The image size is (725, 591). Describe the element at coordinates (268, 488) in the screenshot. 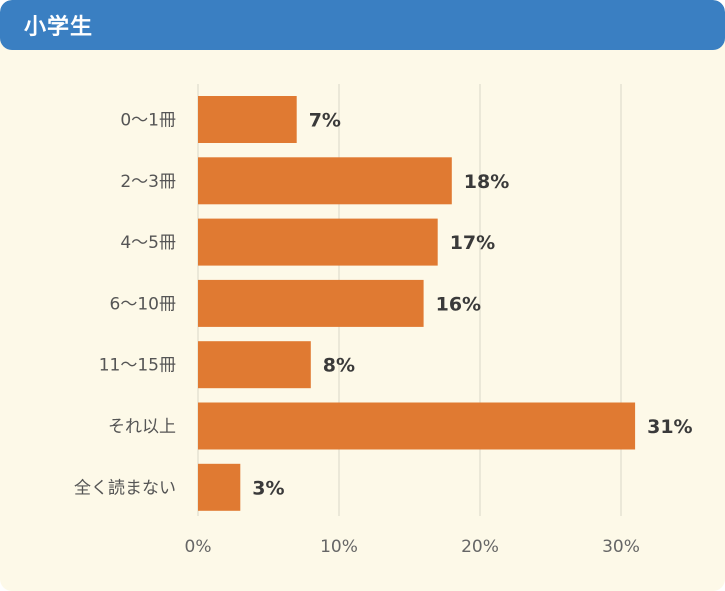

I see `data-label: 3%` at that location.